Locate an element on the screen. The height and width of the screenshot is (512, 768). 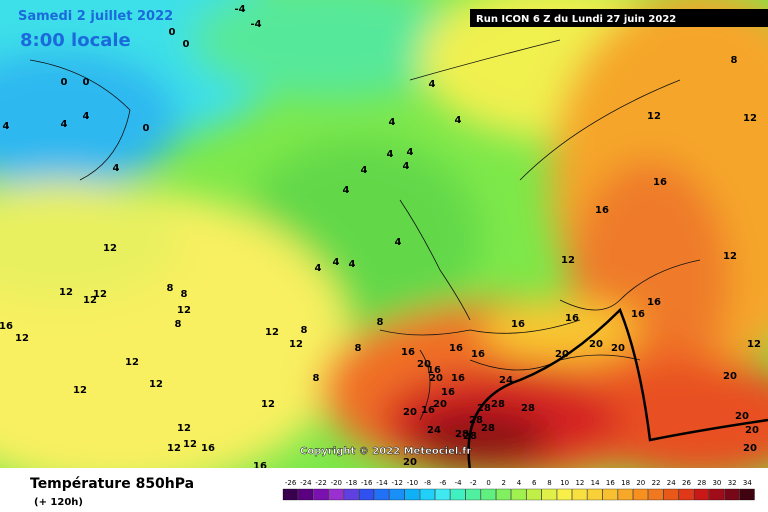
colorbar-label: 20 is located at coordinates (640, 483).